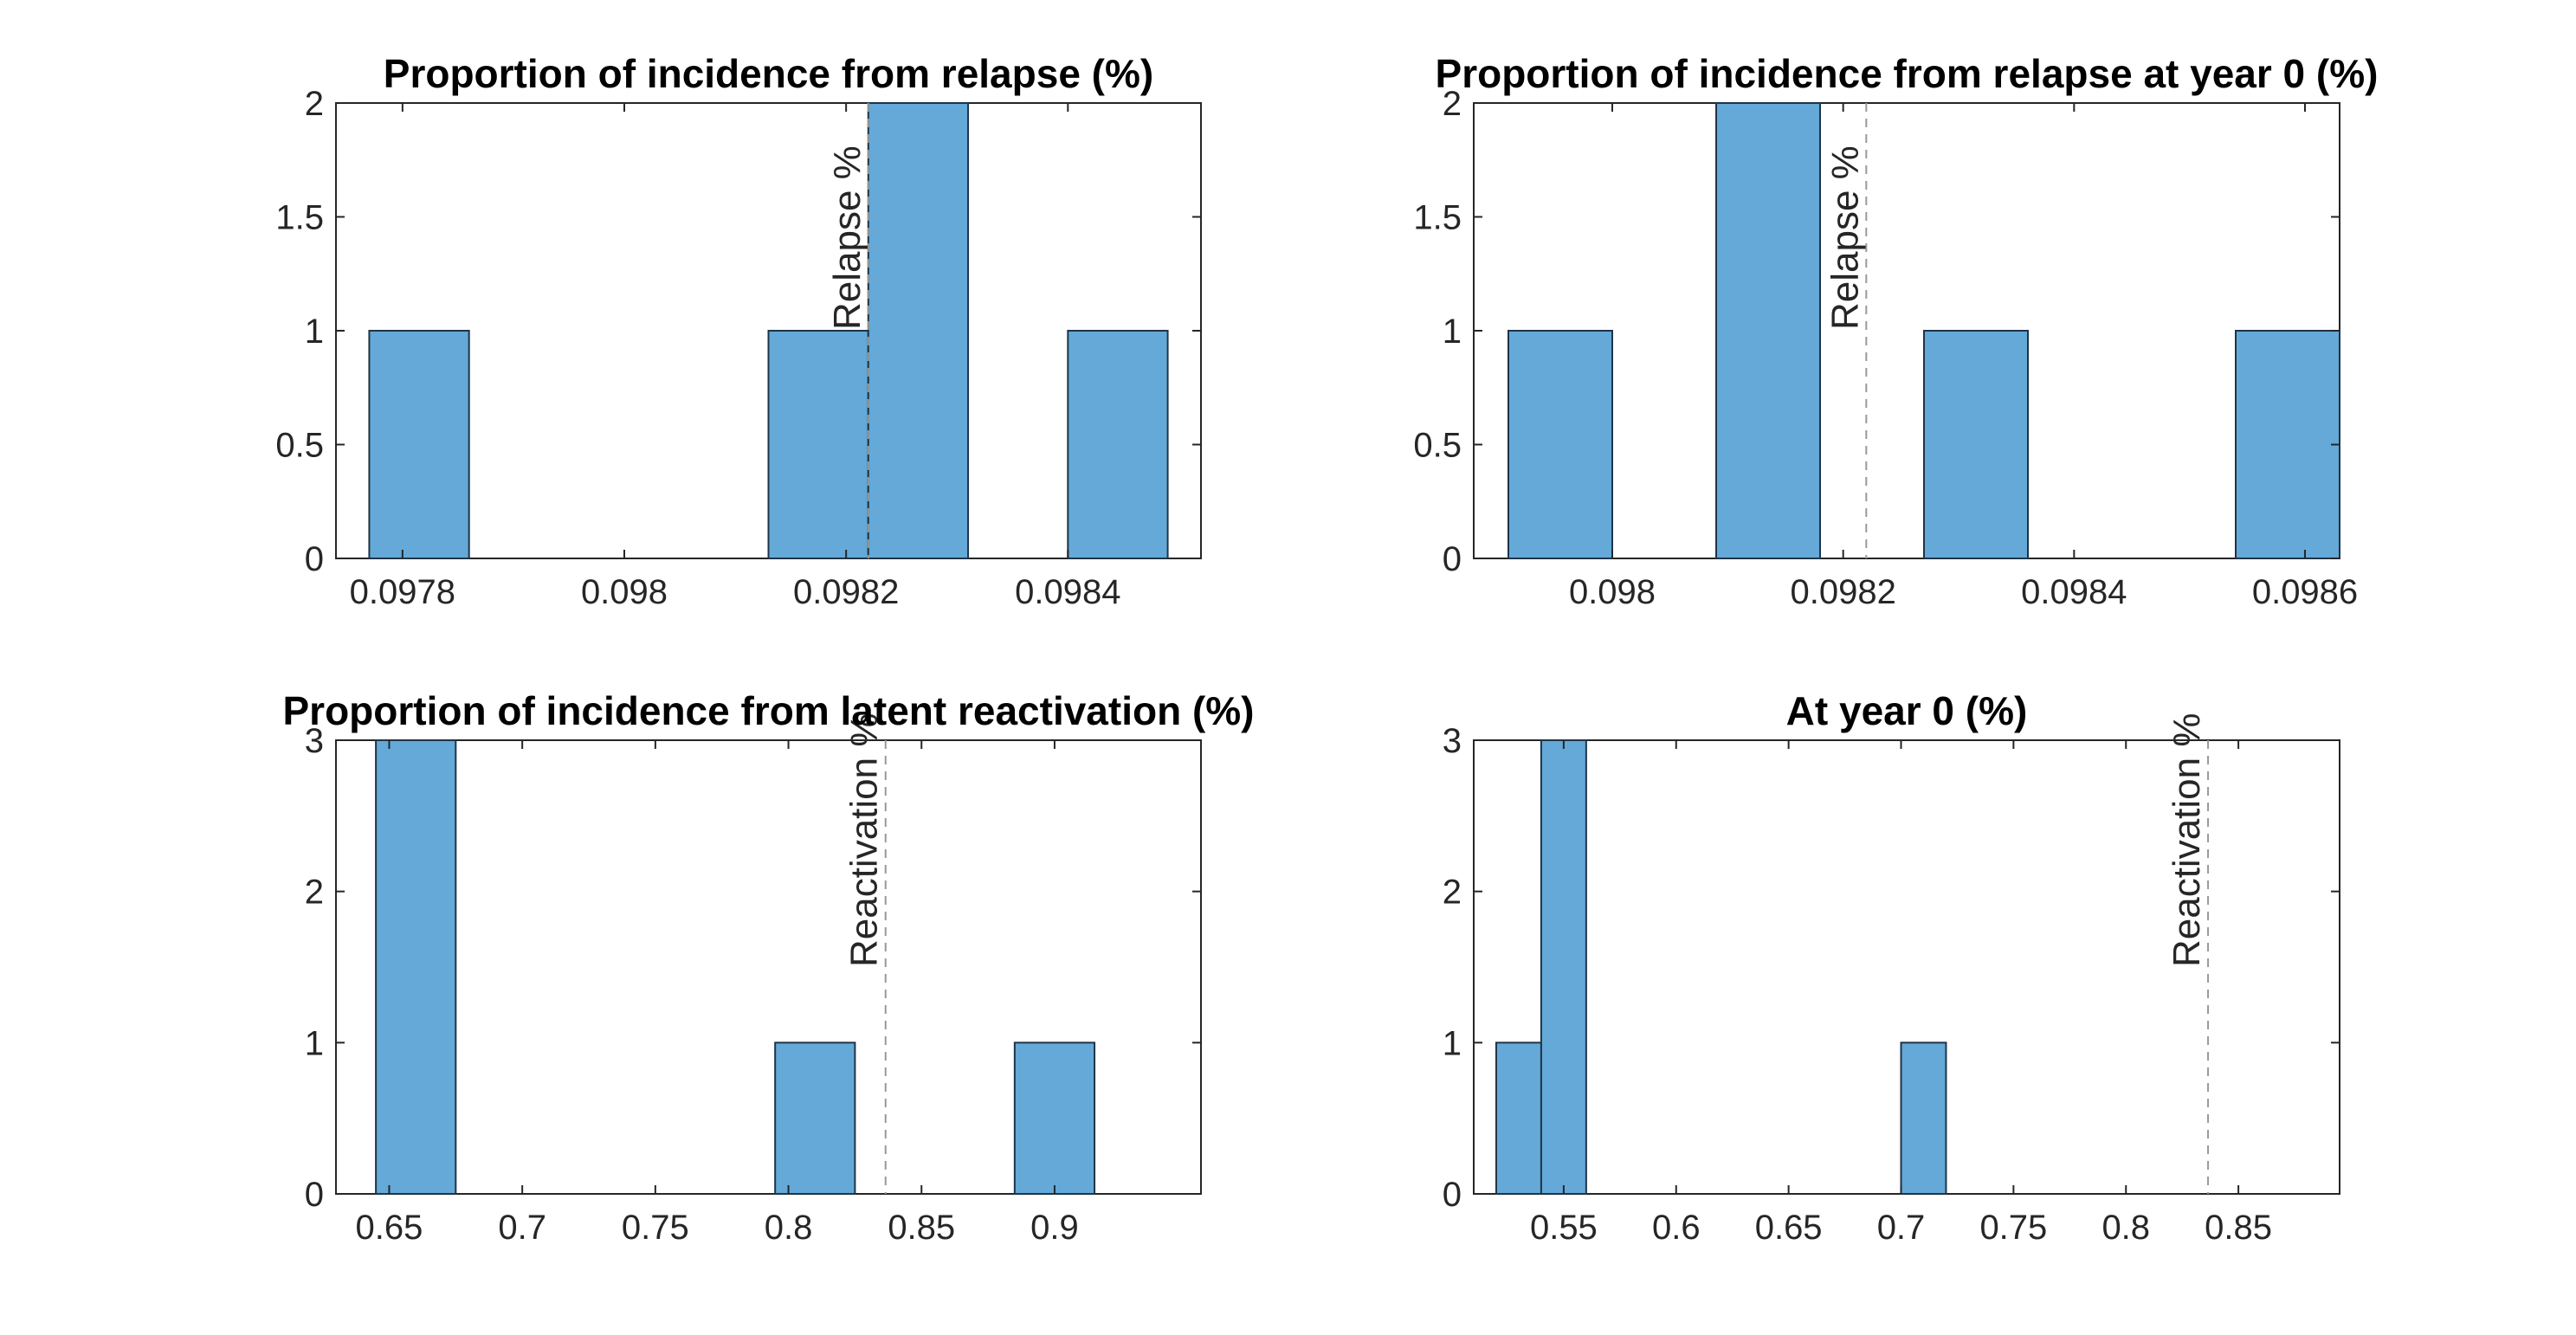  What do you see at coordinates (1676, 1228) in the screenshot?
I see `x-tick-label: 0.6` at bounding box center [1676, 1228].